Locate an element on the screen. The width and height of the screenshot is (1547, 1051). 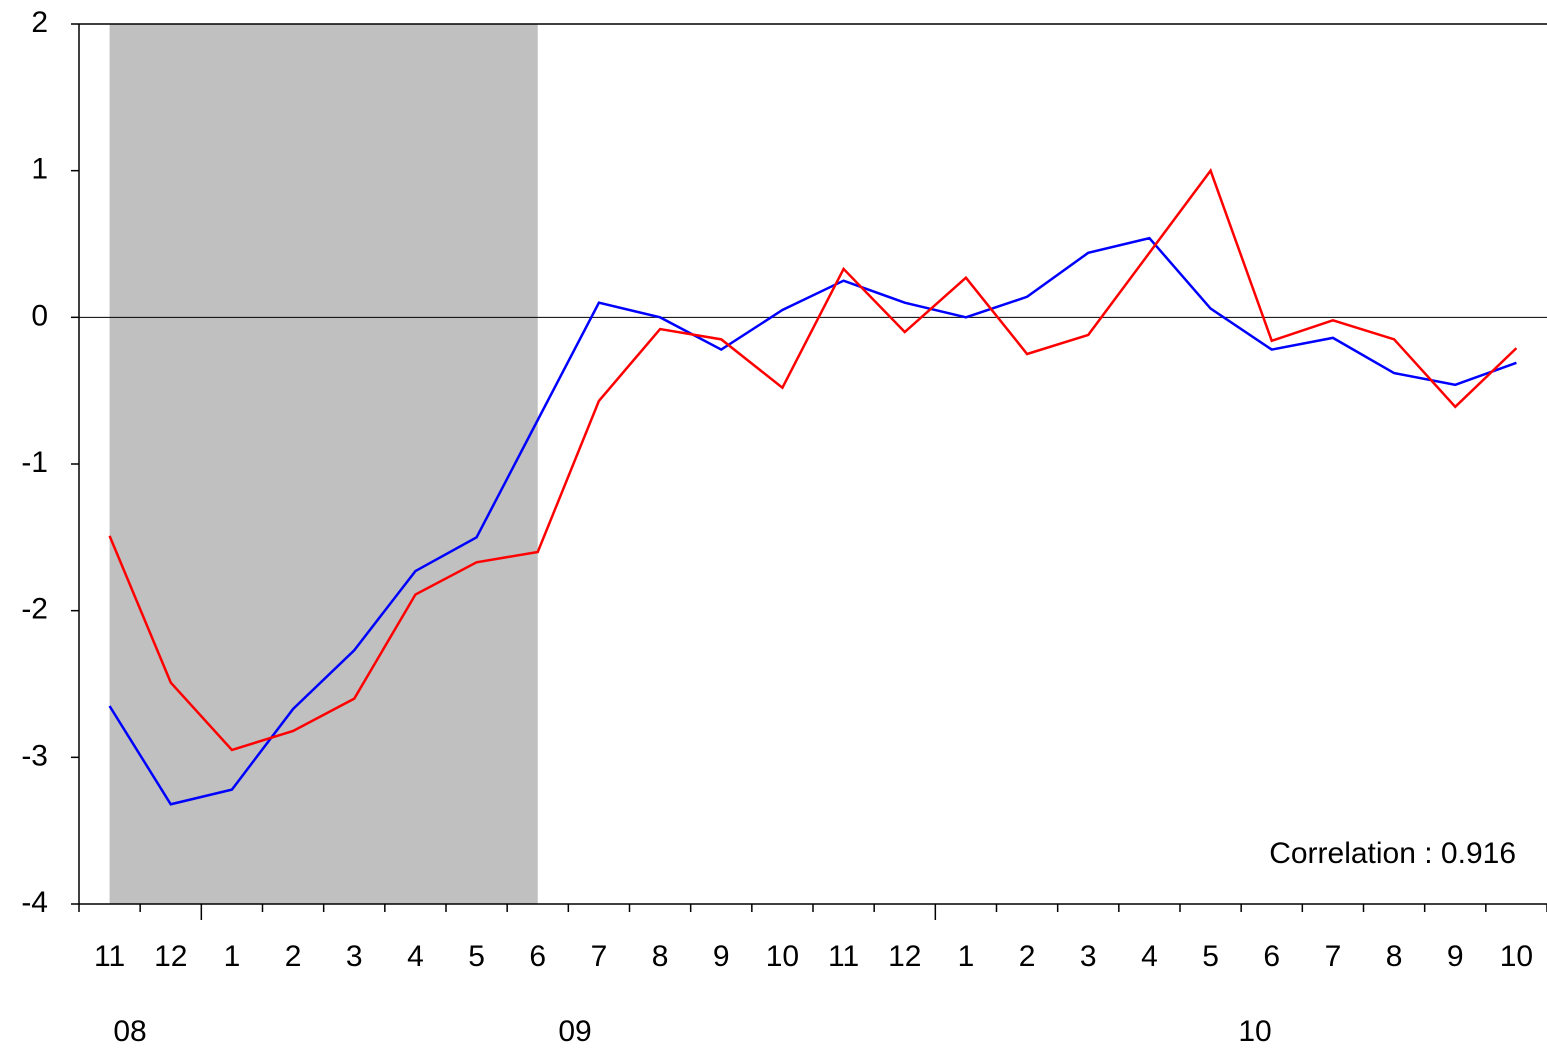
y-tick-label: -3 is located at coordinates (34, 755).